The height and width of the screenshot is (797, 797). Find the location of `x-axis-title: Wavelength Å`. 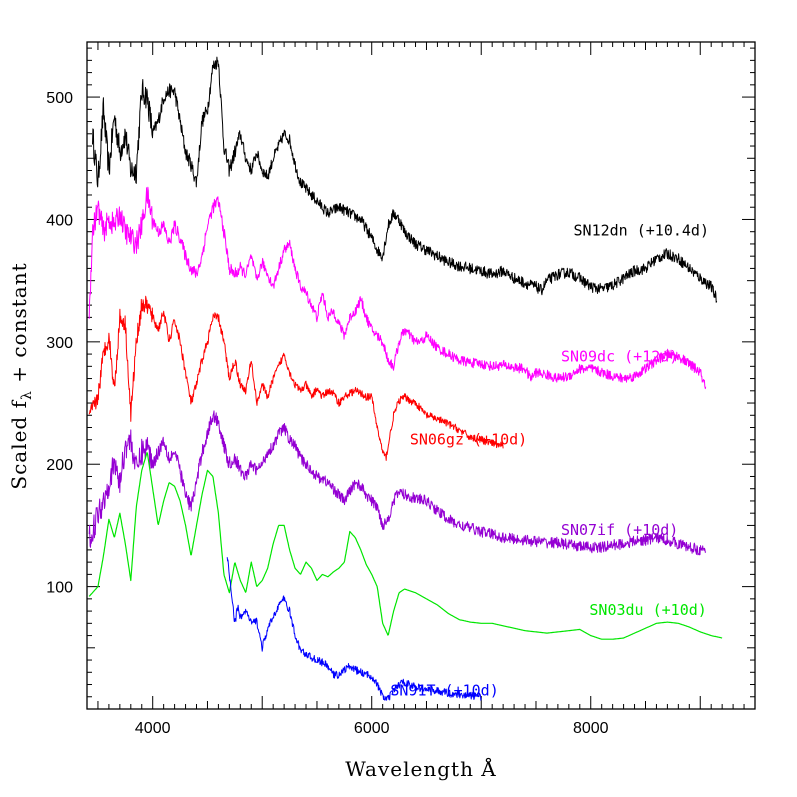

x-axis-title: Wavelength Å is located at coordinates (421, 768).